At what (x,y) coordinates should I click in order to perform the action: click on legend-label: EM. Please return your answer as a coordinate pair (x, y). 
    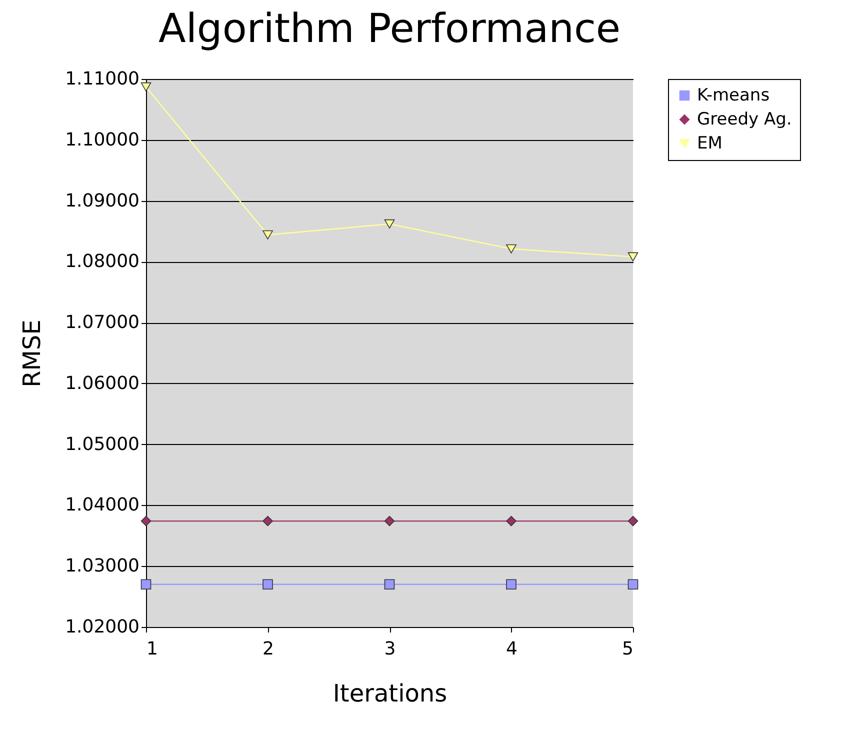
    Looking at the image, I should click on (709, 144).